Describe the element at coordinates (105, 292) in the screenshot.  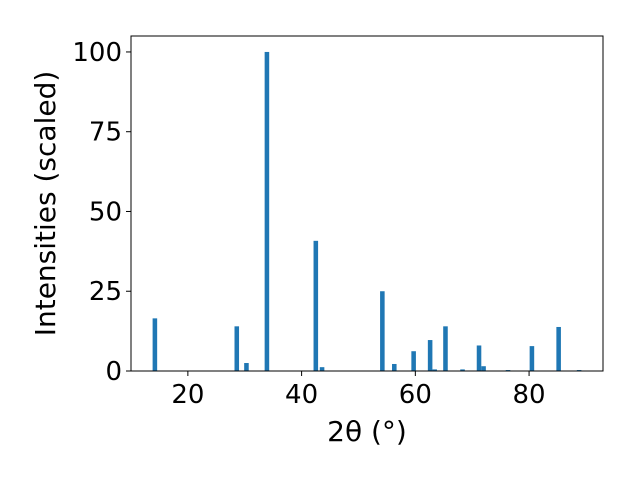
I see `y-tick-label: 25` at that location.